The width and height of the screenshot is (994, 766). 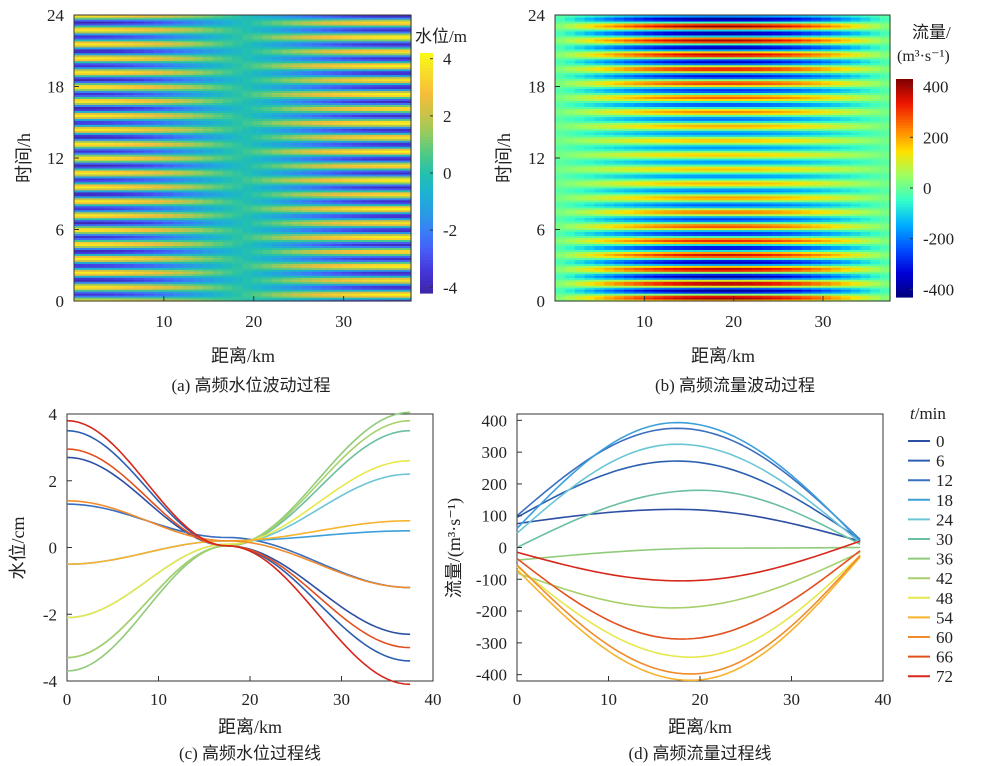 I want to click on colorbar-swatch, so click(x=426, y=73).